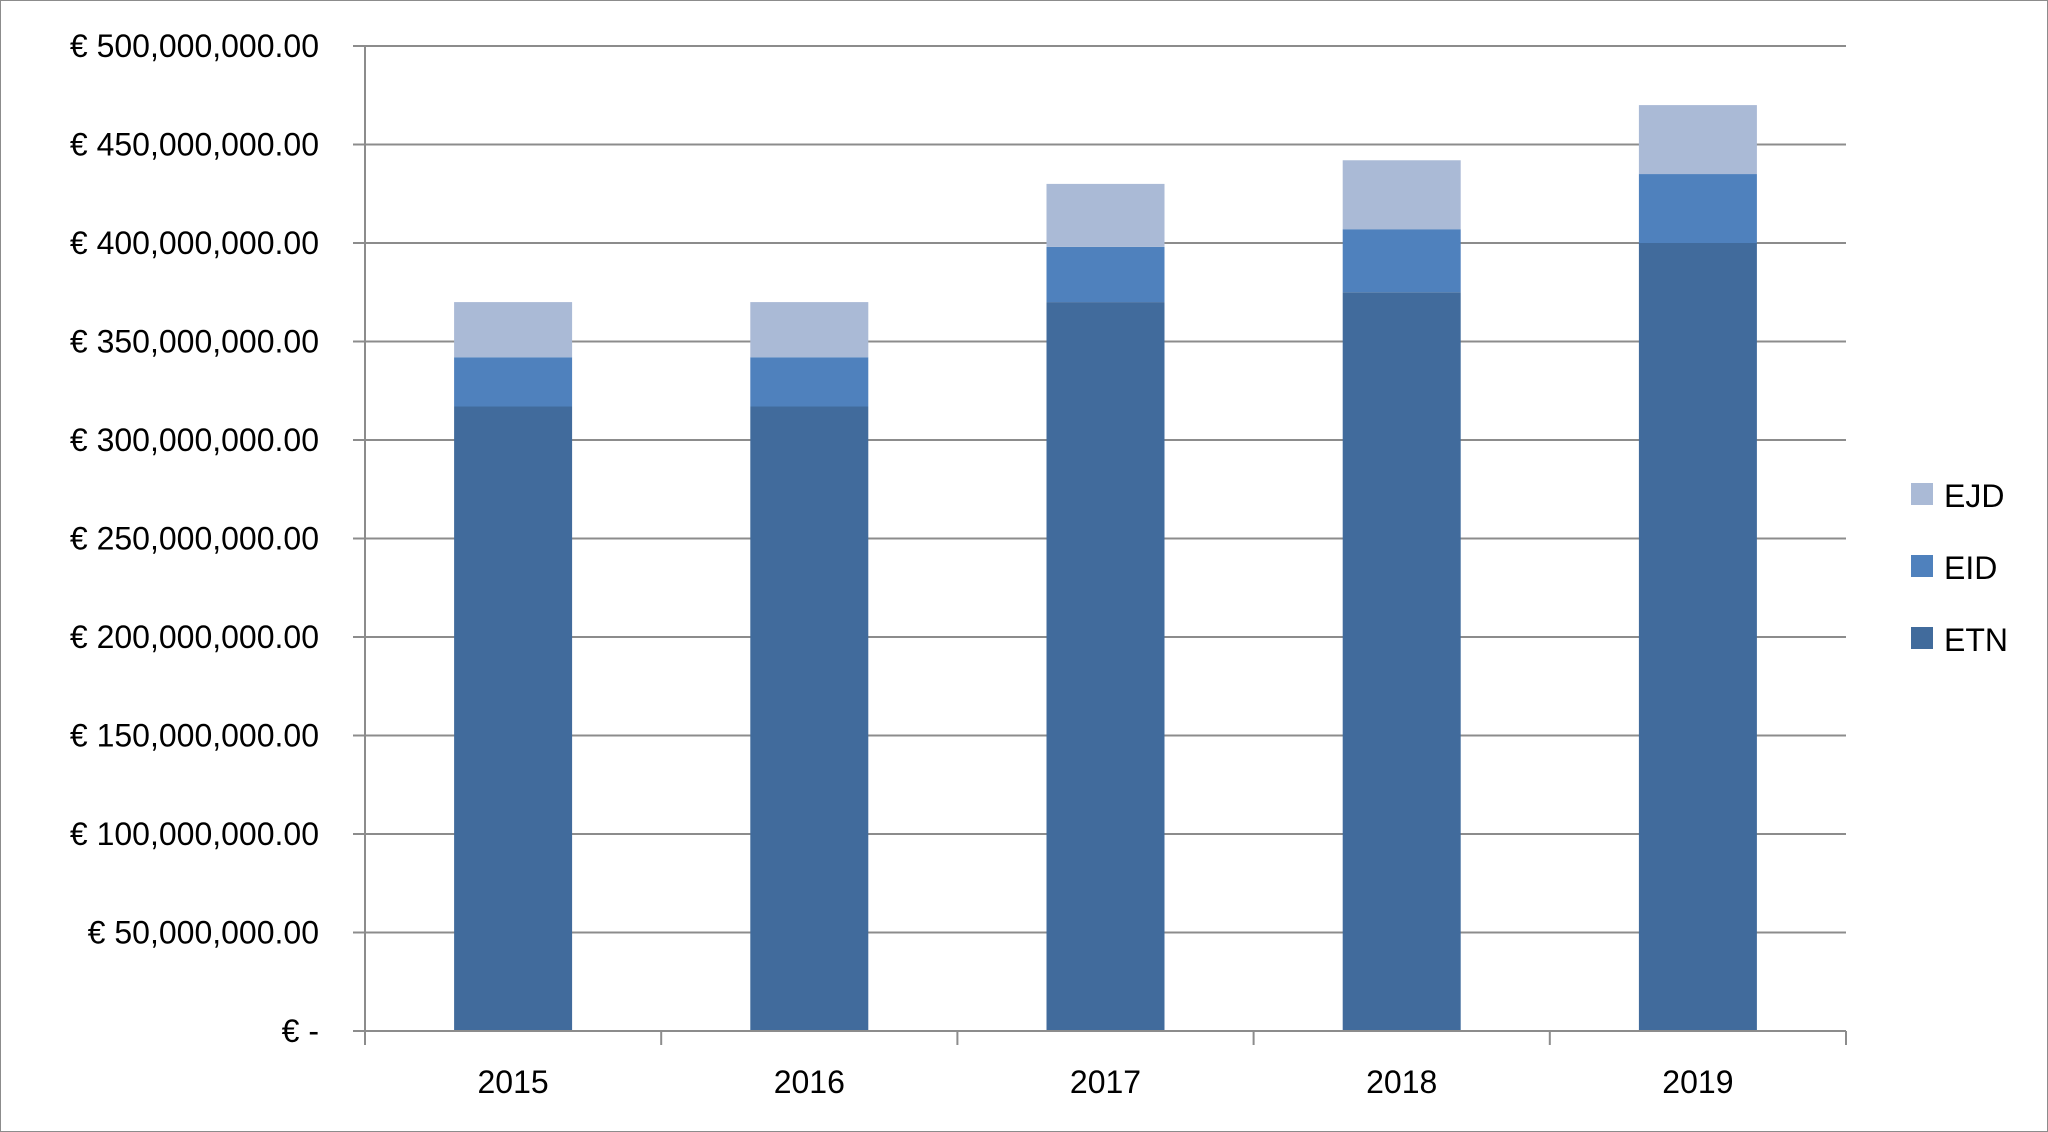 This screenshot has width=2048, height=1132. Describe the element at coordinates (513, 330) in the screenshot. I see `bar-ejd-2015` at that location.